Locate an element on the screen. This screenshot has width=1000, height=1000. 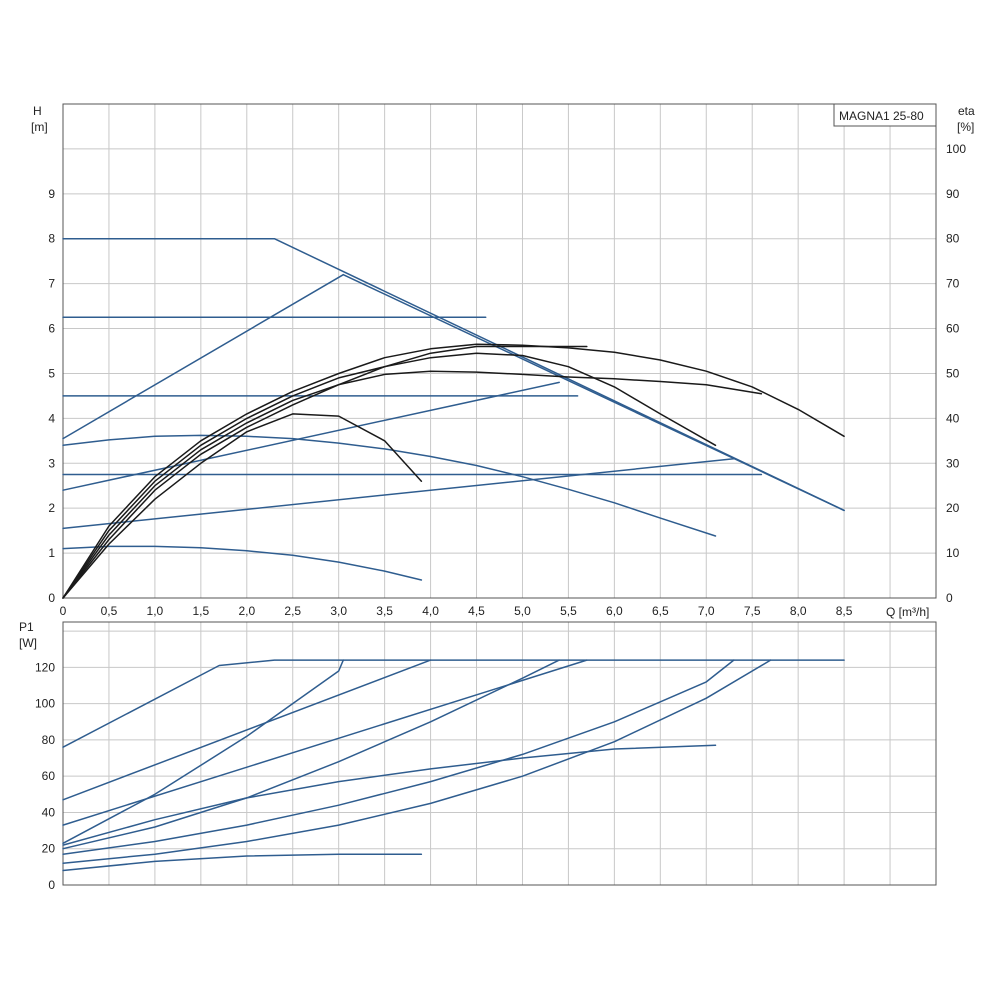
p1-tick-label: 100 is located at coordinates (45, 704).